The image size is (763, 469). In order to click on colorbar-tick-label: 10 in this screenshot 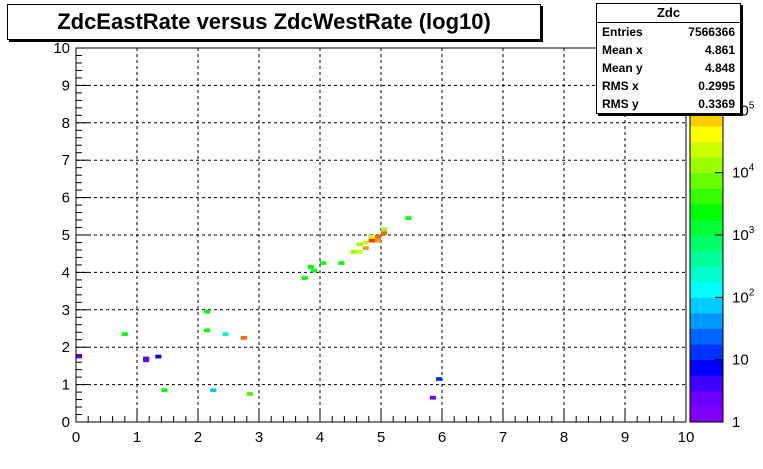, I will do `click(740, 360)`.